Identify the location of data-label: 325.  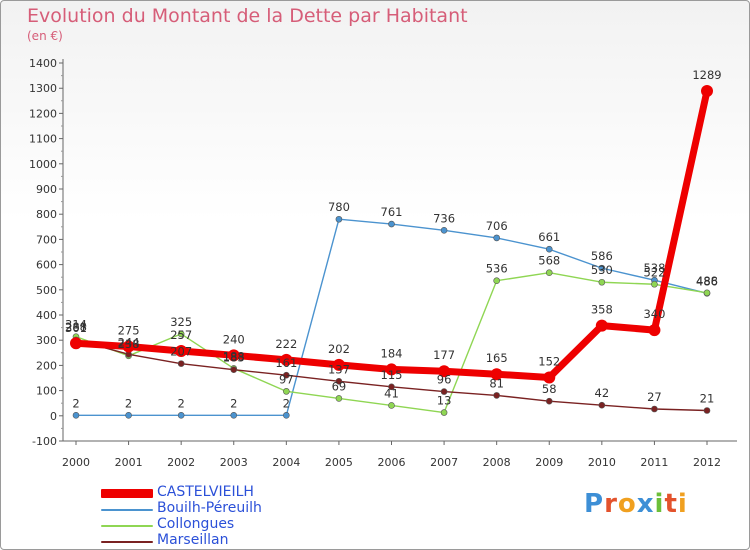
(181, 322).